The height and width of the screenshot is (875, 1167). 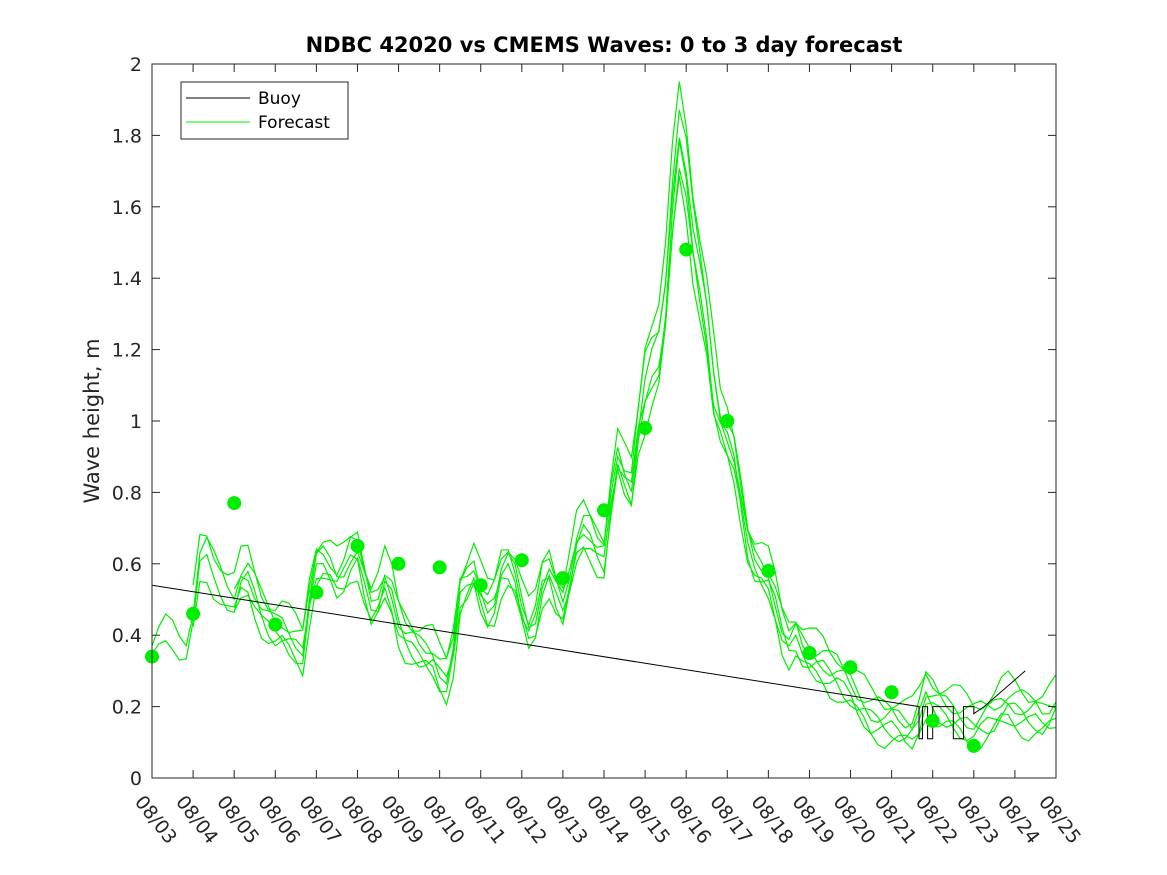 I want to click on legend-forecast-label: Forecast, so click(x=294, y=123).